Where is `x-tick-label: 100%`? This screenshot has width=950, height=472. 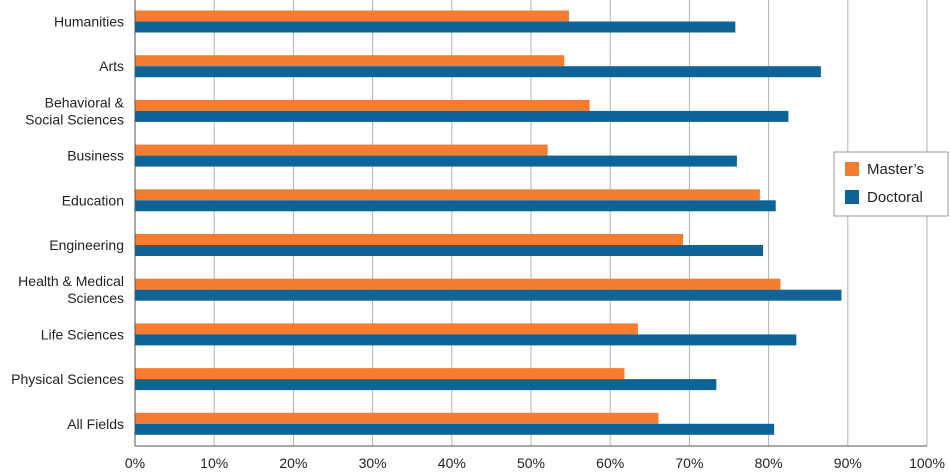
x-tick-label: 100% is located at coordinates (927, 463).